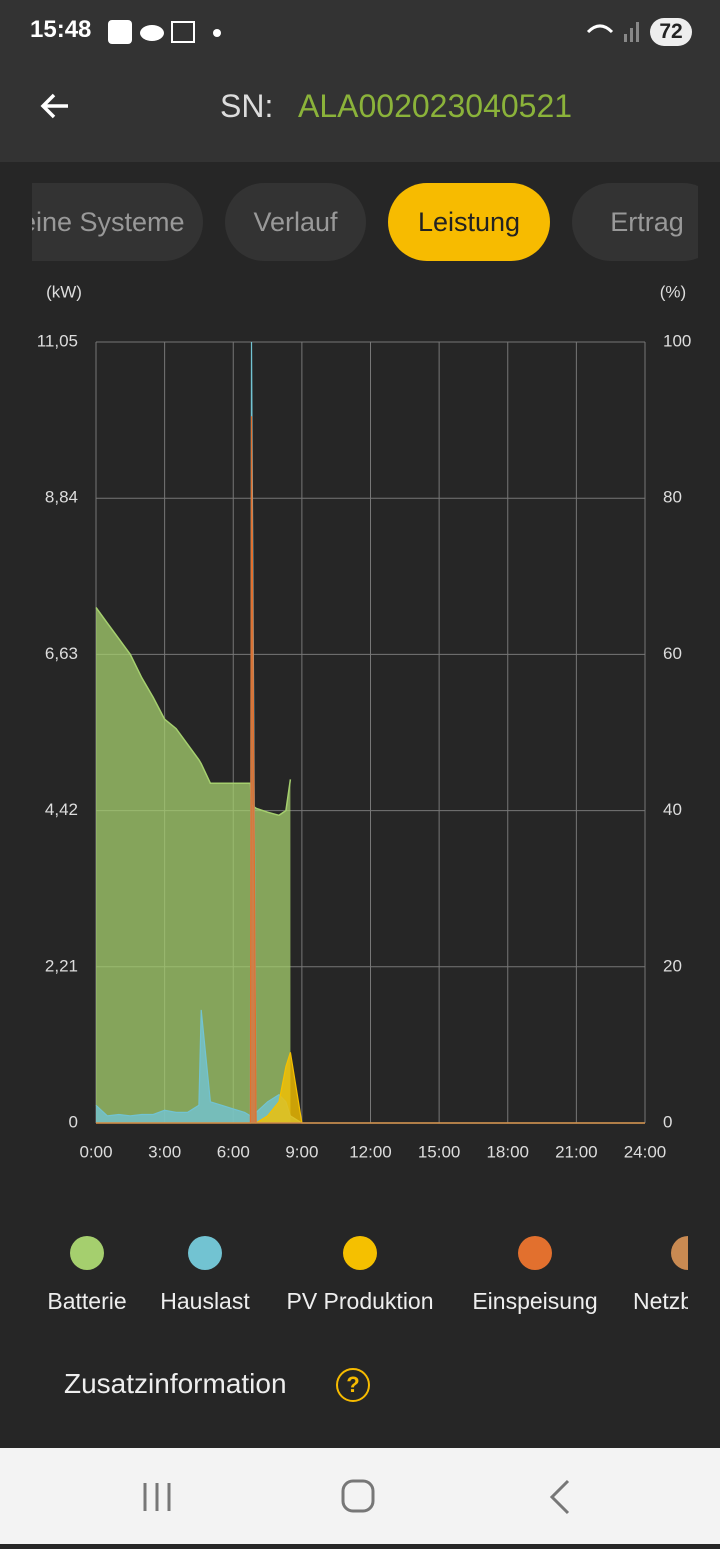 The width and height of the screenshot is (720, 1549). I want to click on clock: 15:48, so click(61, 29).